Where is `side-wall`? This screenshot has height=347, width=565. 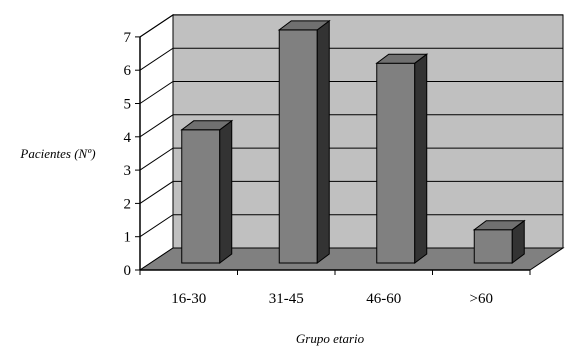 side-wall is located at coordinates (156, 142).